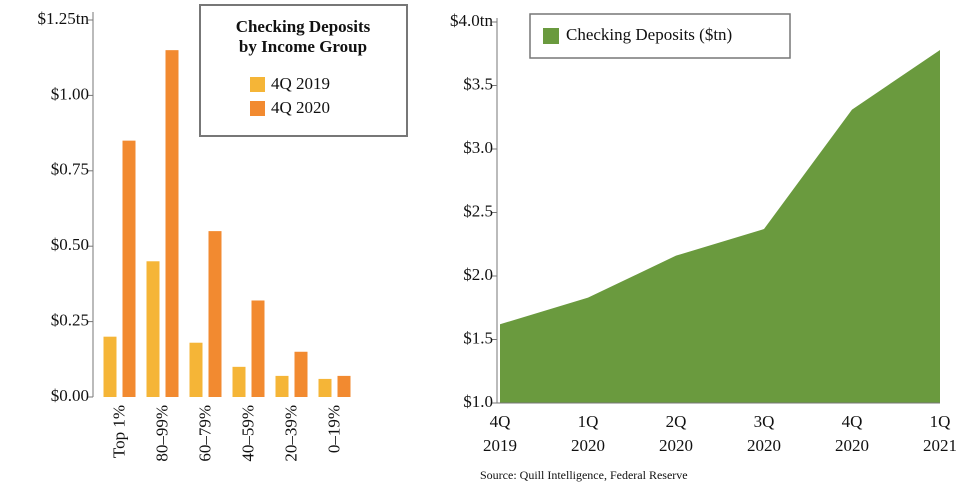 The image size is (964, 485). I want to click on y-tick-label: $4.0tn, so click(471, 20).